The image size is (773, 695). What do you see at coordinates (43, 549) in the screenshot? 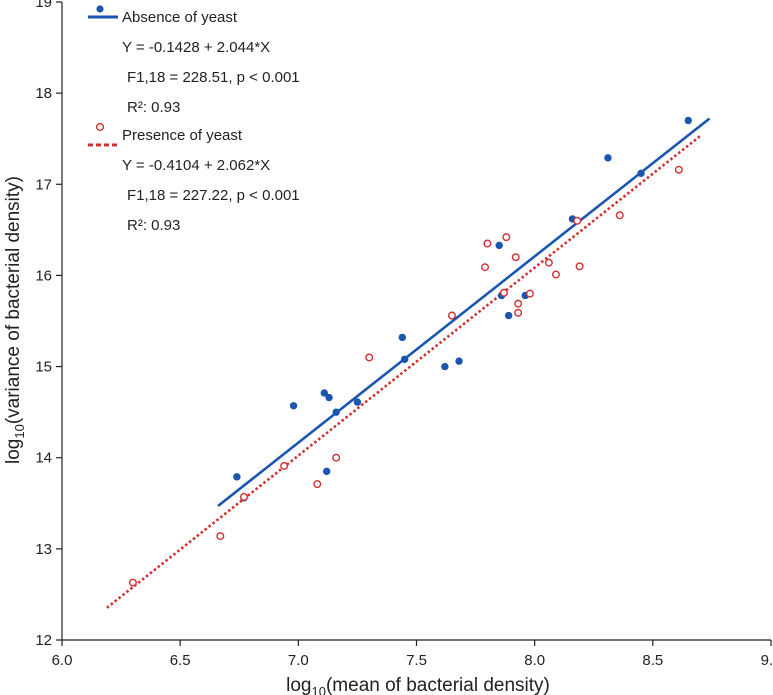
I see `y-tick-label: 13` at bounding box center [43, 549].